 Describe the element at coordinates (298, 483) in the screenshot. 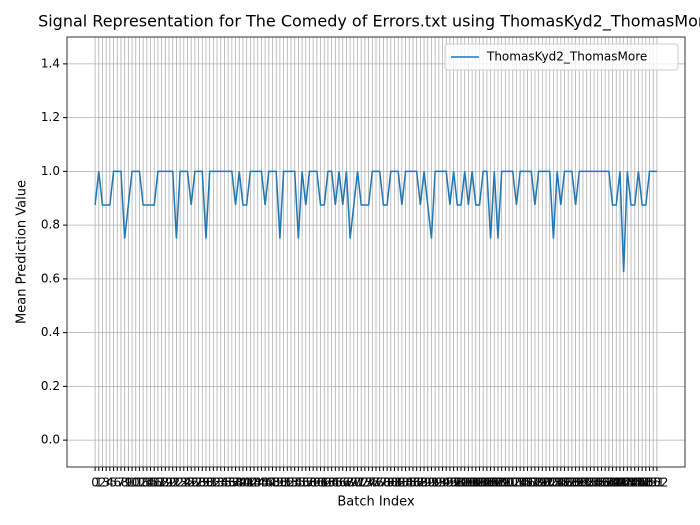

I see `x-tick-label: 55` at that location.